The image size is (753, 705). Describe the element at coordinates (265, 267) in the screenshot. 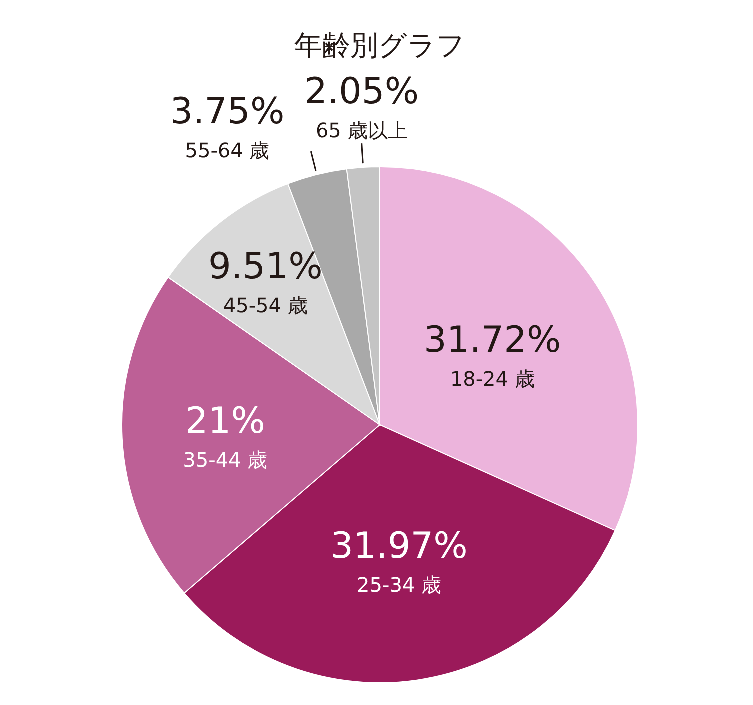

I see `data-label: 9.51%` at that location.